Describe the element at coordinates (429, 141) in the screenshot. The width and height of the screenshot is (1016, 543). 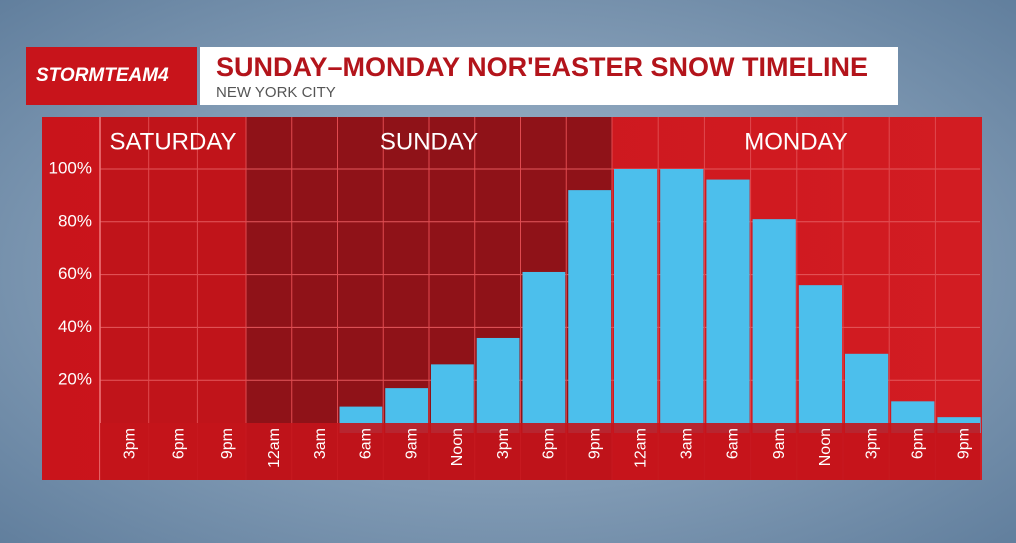
I see `day-label: SUNDAY` at that location.